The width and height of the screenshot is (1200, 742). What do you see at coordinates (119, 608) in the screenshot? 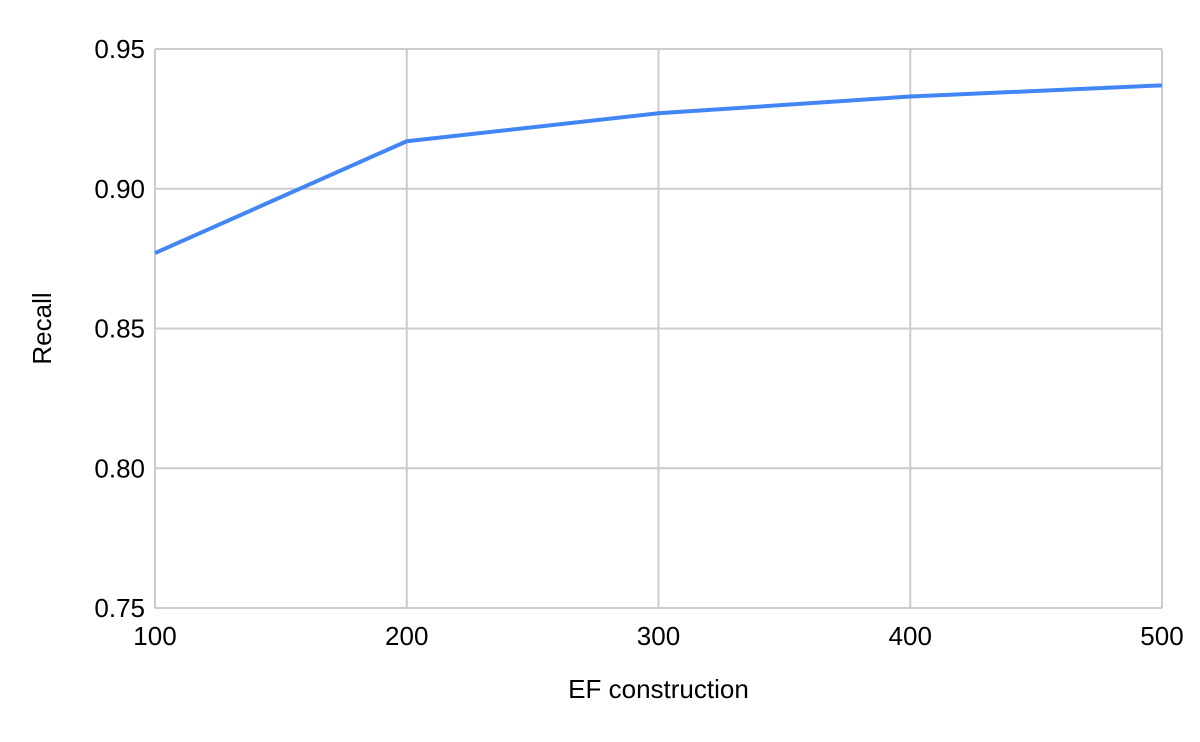
I see `y-tick-label: 0.75` at bounding box center [119, 608].